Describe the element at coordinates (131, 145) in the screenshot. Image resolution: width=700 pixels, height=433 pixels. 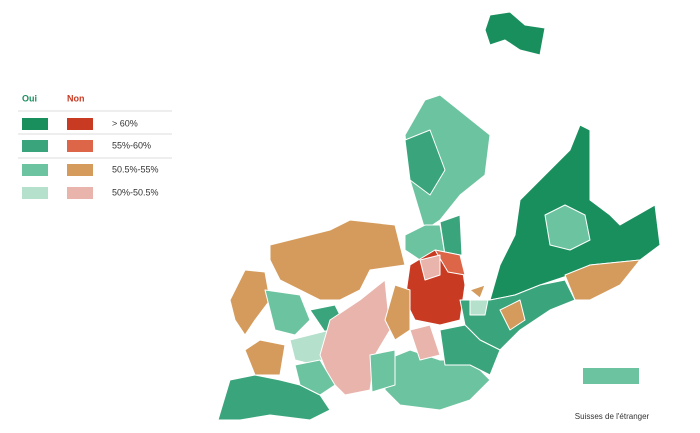
I see `legend-label: 55%-60%` at that location.